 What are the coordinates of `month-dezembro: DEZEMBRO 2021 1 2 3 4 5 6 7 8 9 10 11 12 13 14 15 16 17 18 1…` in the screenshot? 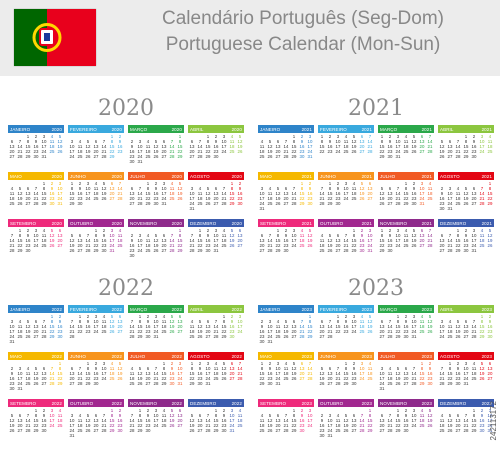 It's located at (466, 239).